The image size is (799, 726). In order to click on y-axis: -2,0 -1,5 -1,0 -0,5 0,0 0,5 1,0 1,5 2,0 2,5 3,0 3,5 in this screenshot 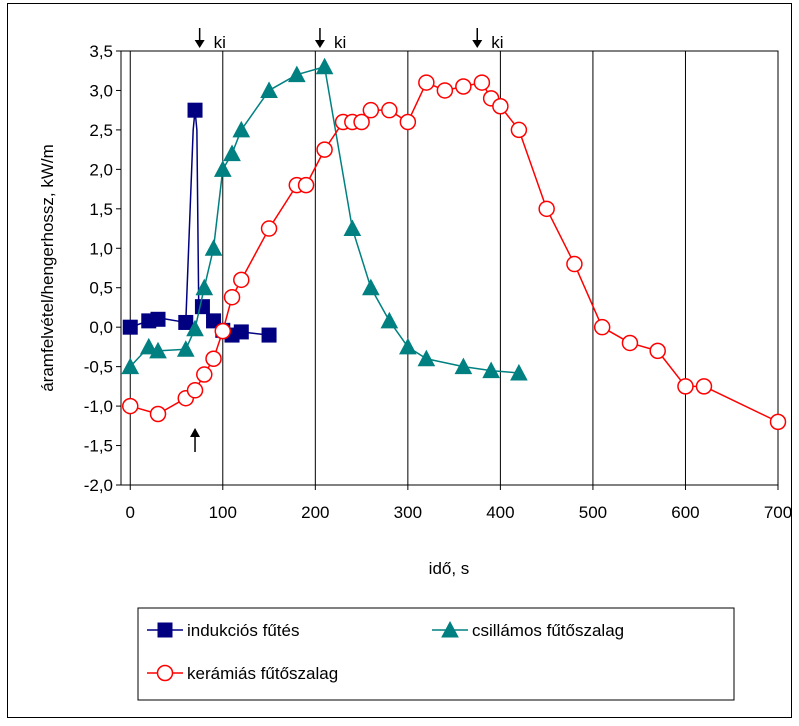, I will do `click(102, 268)`.